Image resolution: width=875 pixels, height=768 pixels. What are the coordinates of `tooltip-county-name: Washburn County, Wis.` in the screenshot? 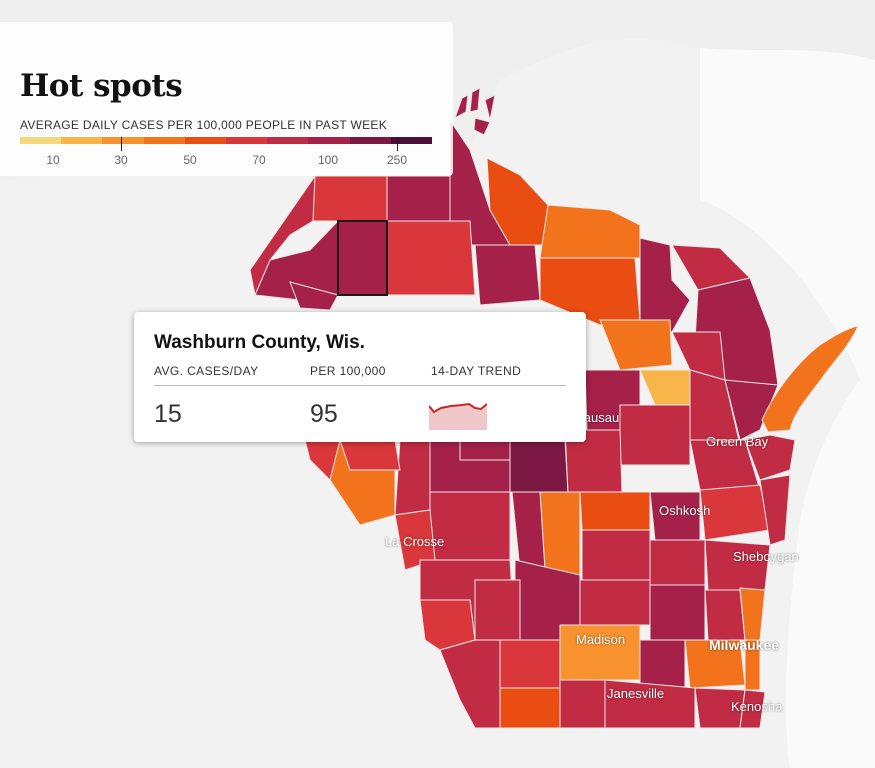 It's located at (259, 342).